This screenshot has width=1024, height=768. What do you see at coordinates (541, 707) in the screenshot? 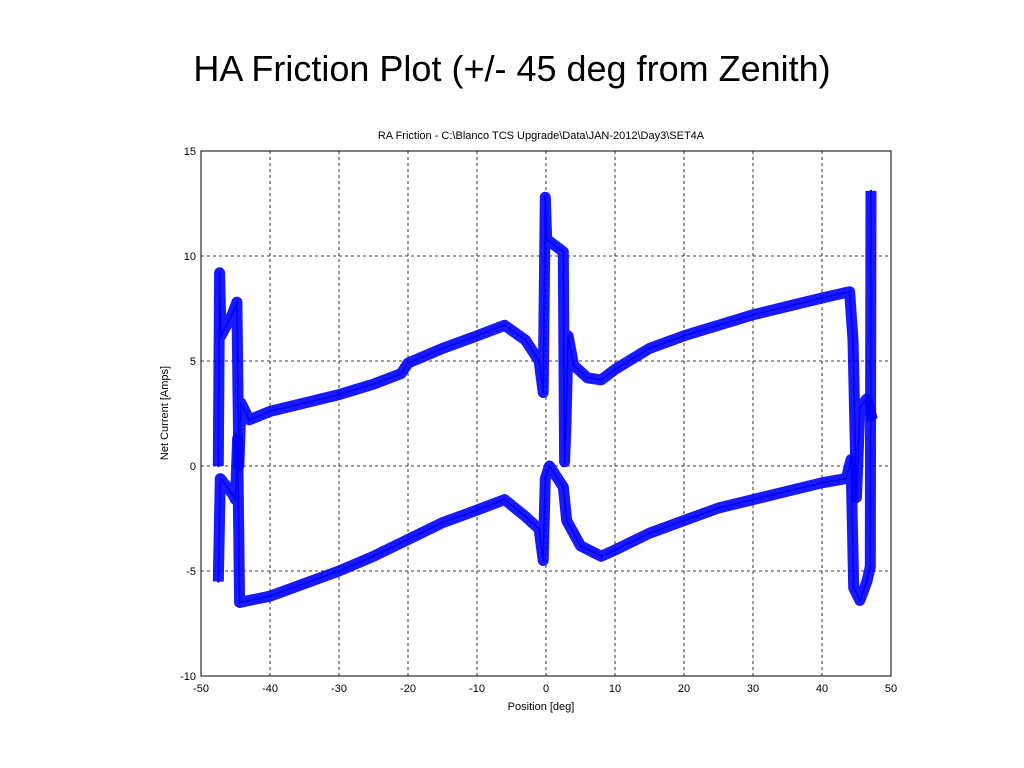
I see `x-axis-label: Position [deg]` at bounding box center [541, 707].